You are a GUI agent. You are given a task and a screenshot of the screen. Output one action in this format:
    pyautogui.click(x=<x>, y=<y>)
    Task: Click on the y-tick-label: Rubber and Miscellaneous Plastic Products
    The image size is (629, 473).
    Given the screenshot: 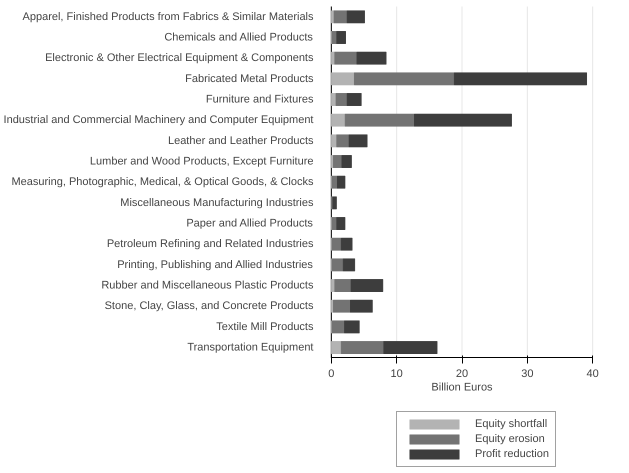 What is the action you would take?
    pyautogui.click(x=207, y=286)
    